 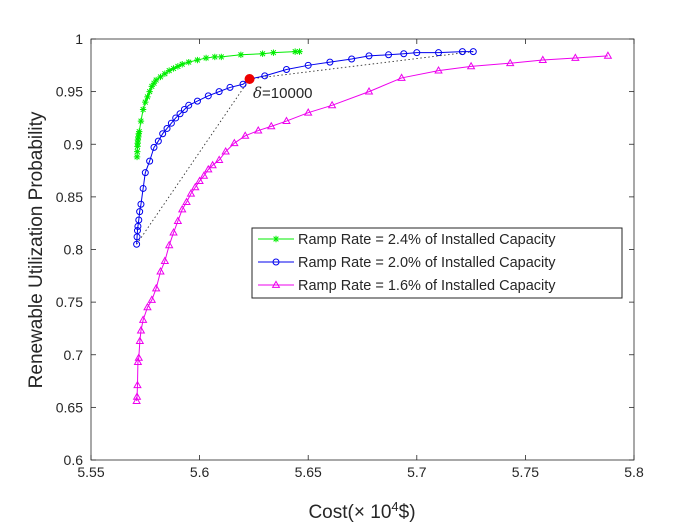 What do you see at coordinates (308, 472) in the screenshot?
I see `x-tick-label: 5.65` at bounding box center [308, 472].